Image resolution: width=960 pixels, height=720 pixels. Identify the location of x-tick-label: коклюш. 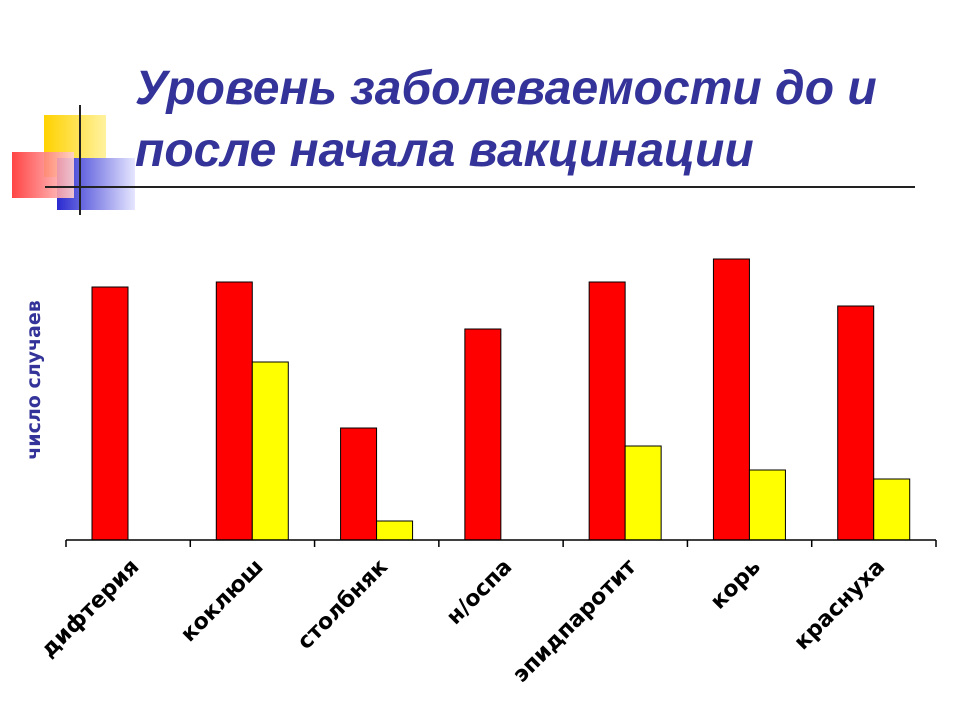
(222, 601).